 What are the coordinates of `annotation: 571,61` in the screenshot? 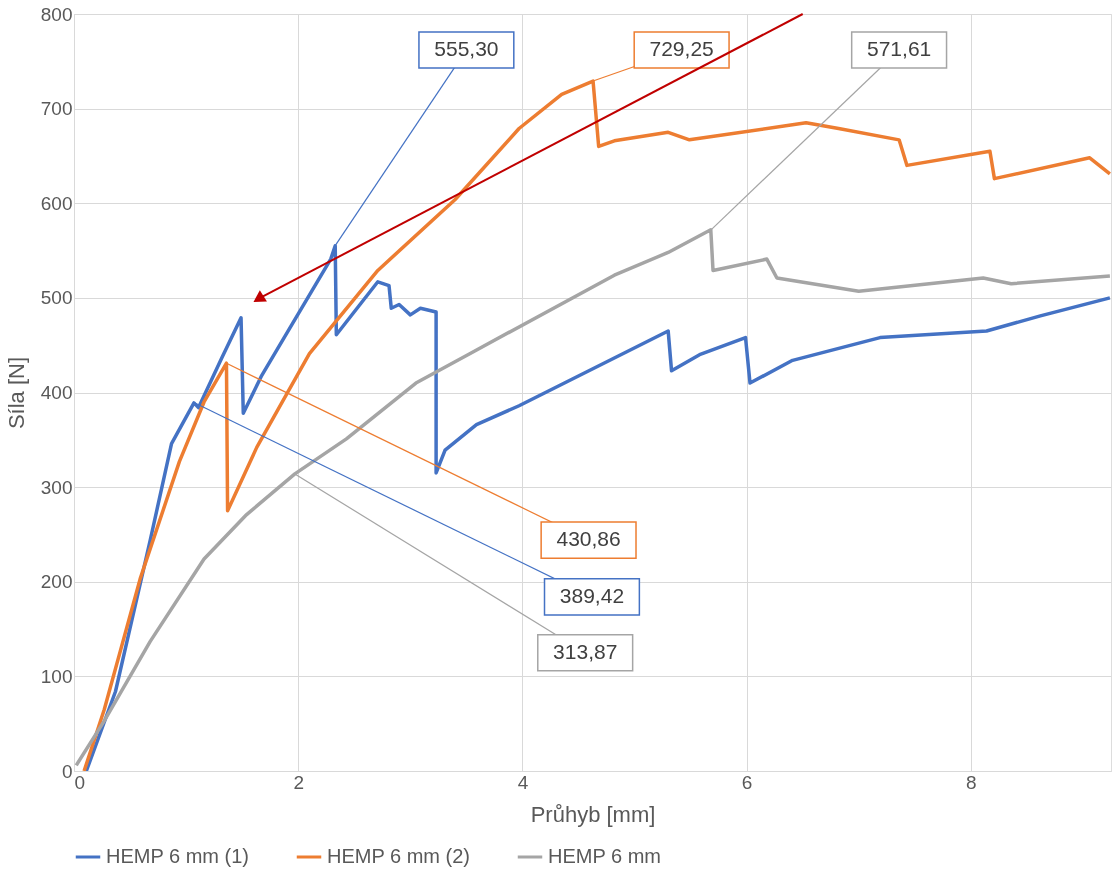 It's located at (899, 48).